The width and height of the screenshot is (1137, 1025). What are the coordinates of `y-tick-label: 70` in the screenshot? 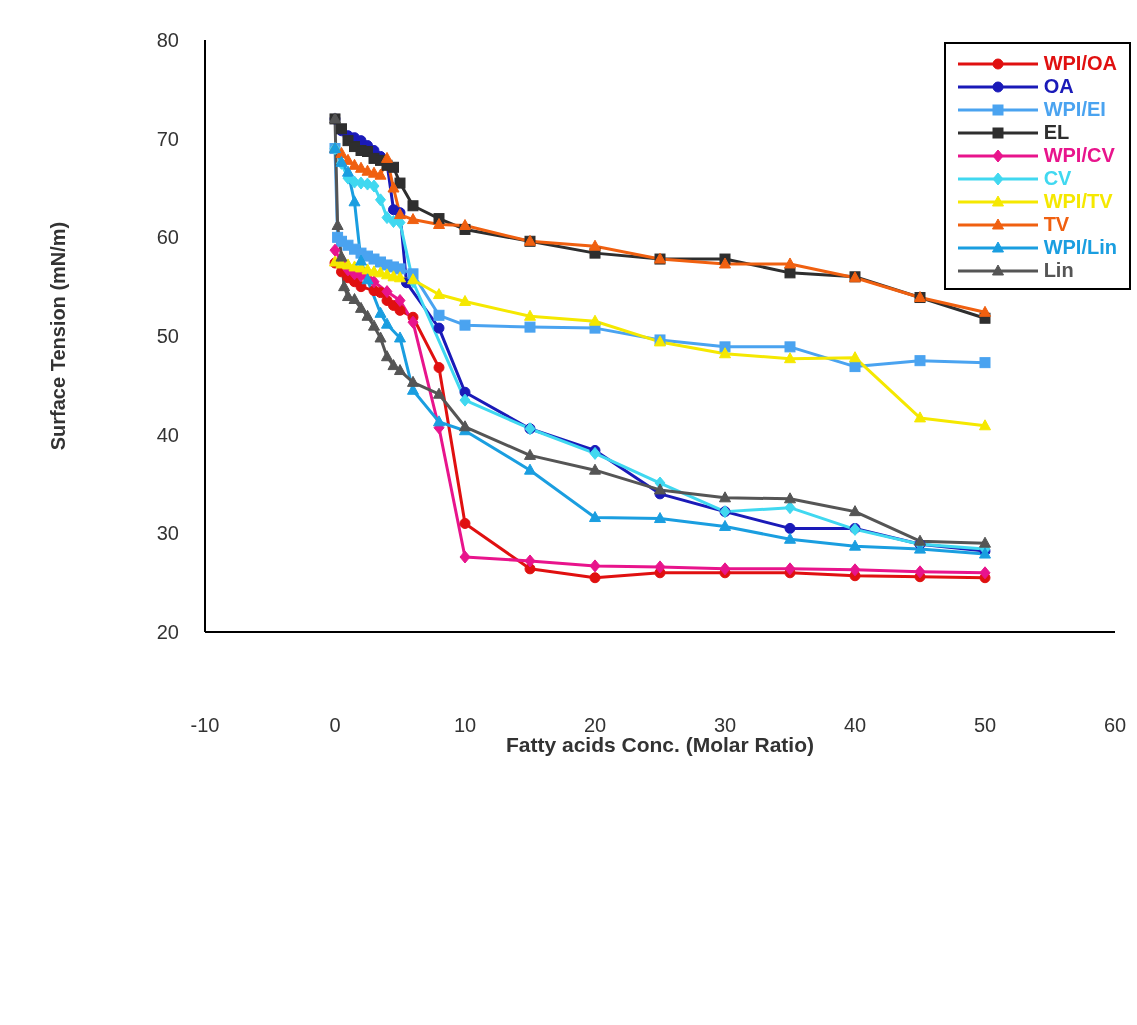 It's located at (167, 138).